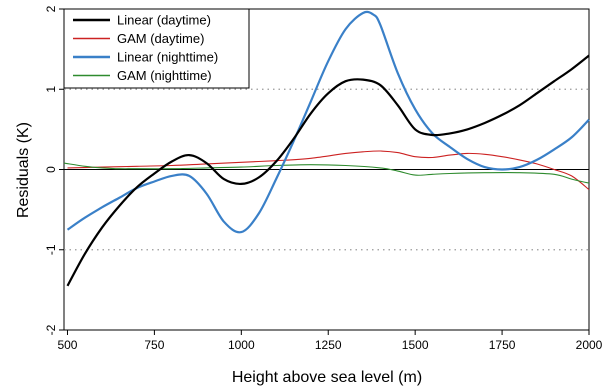 This screenshot has width=611, height=391. What do you see at coordinates (154, 345) in the screenshot?
I see `x-tick-label: 750` at bounding box center [154, 345].